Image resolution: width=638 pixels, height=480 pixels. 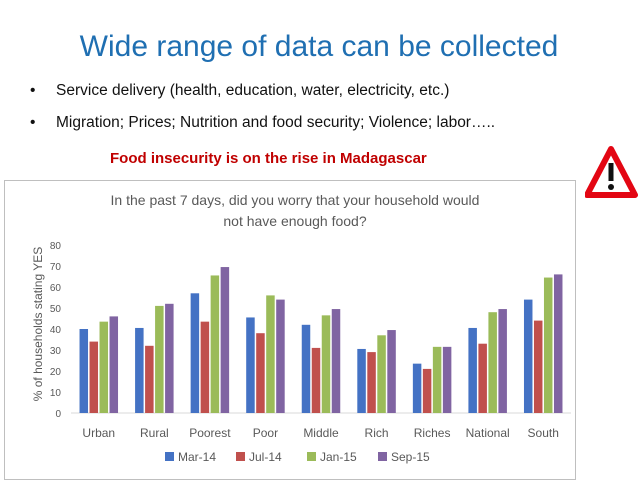 I want to click on y-tick-label: 30, so click(x=56, y=351).